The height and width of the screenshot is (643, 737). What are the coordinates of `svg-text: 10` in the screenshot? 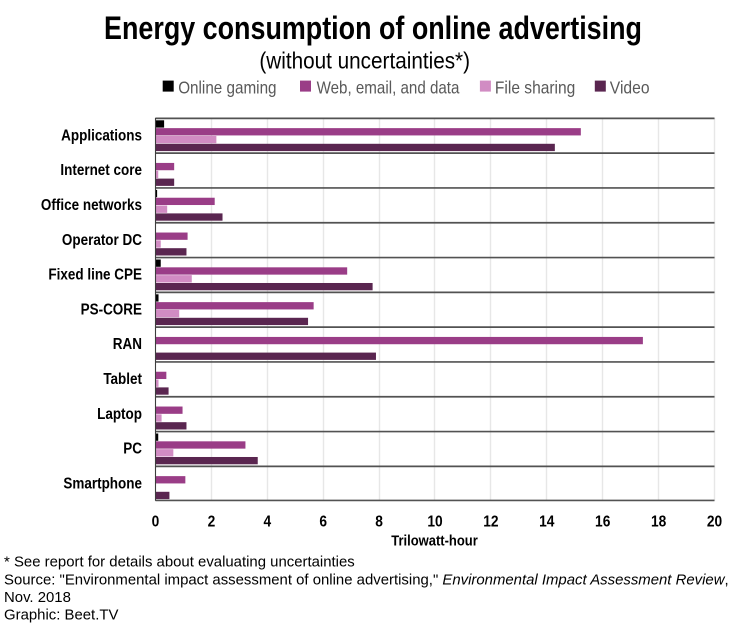 It's located at (434, 522).